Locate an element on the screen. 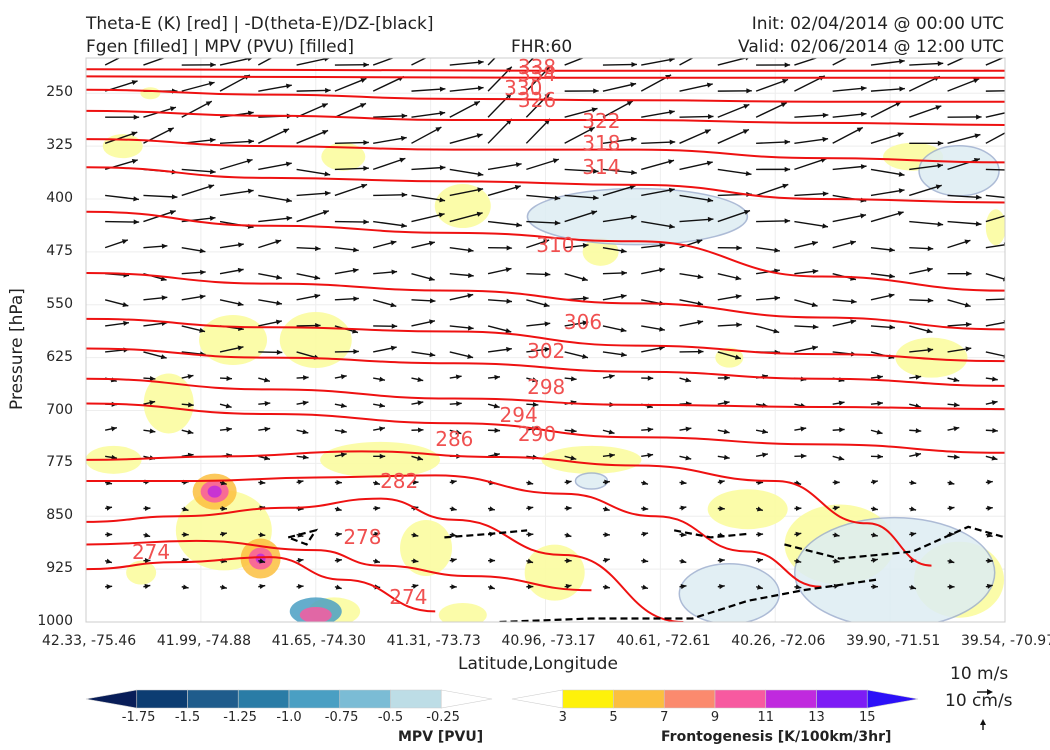 Image resolution: width=1050 pixels, height=750 pixels. init-time: Init: 02/04/2014 @ 00:00 UTC is located at coordinates (877, 24).